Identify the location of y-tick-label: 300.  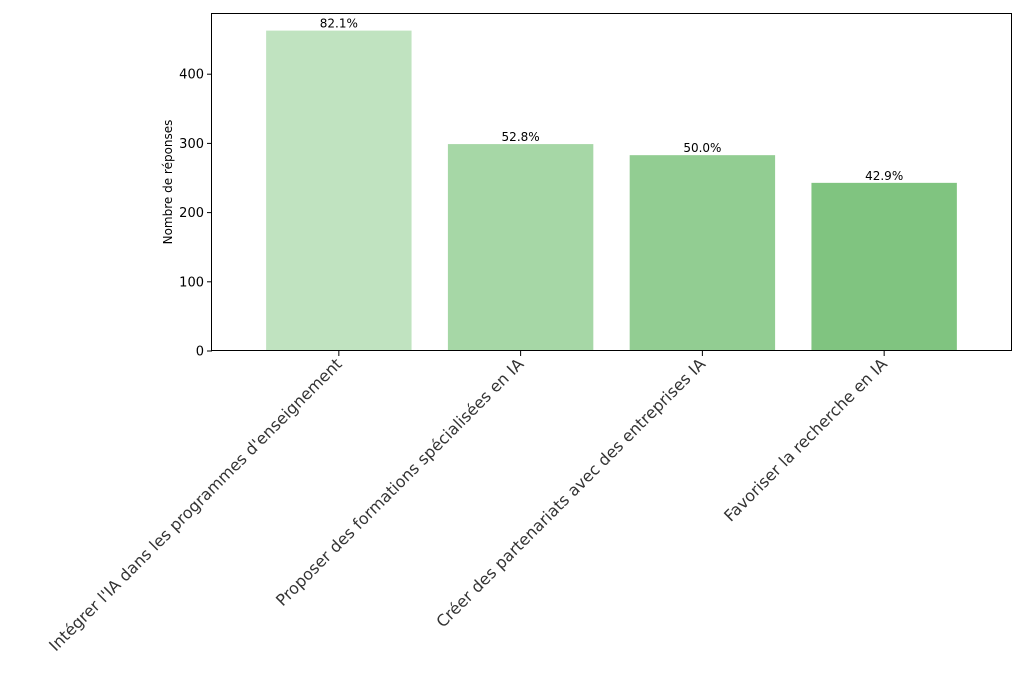
(191, 144).